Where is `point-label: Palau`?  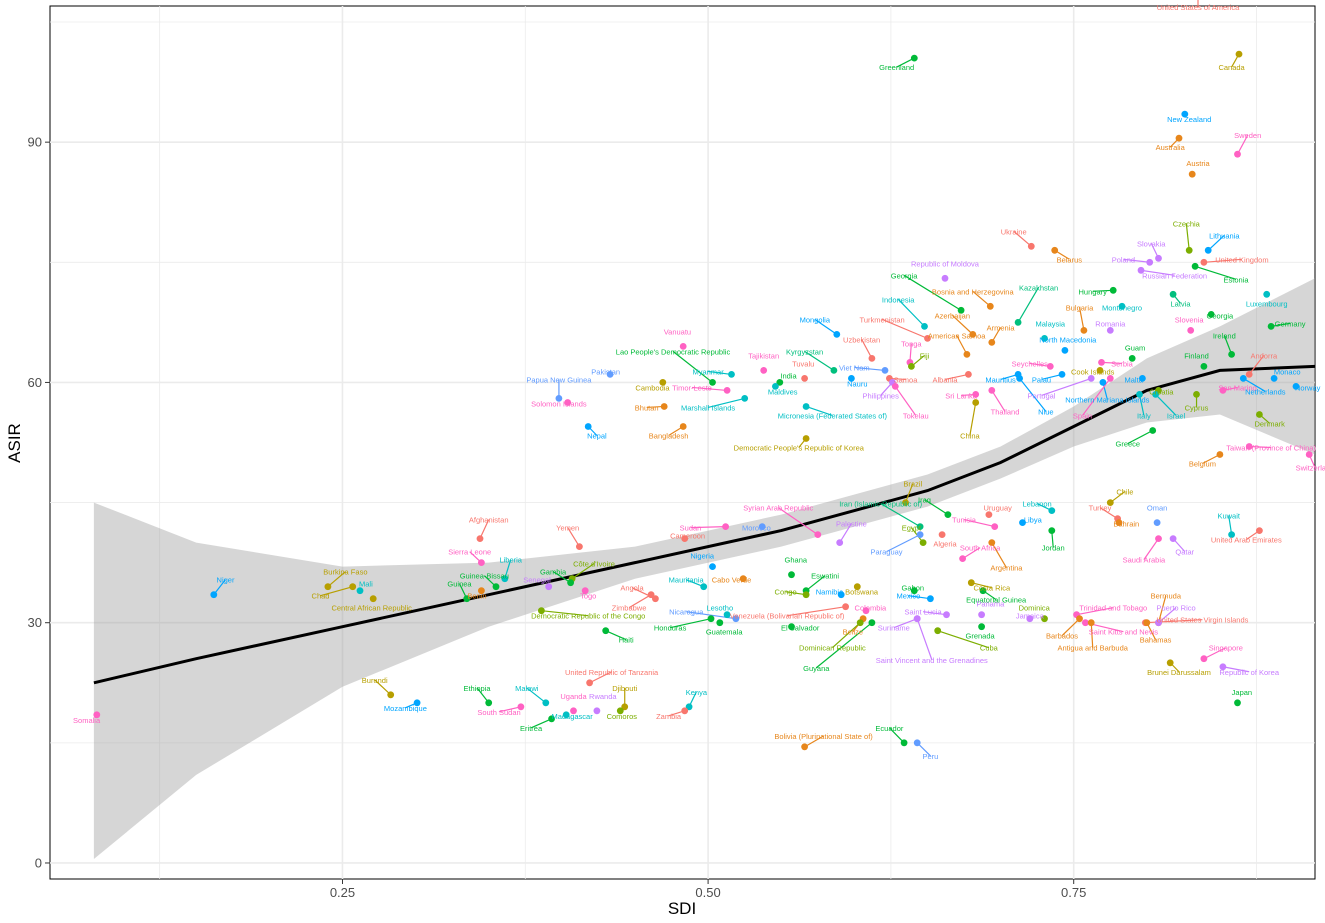
point-label: Palau is located at coordinates (1041, 379).